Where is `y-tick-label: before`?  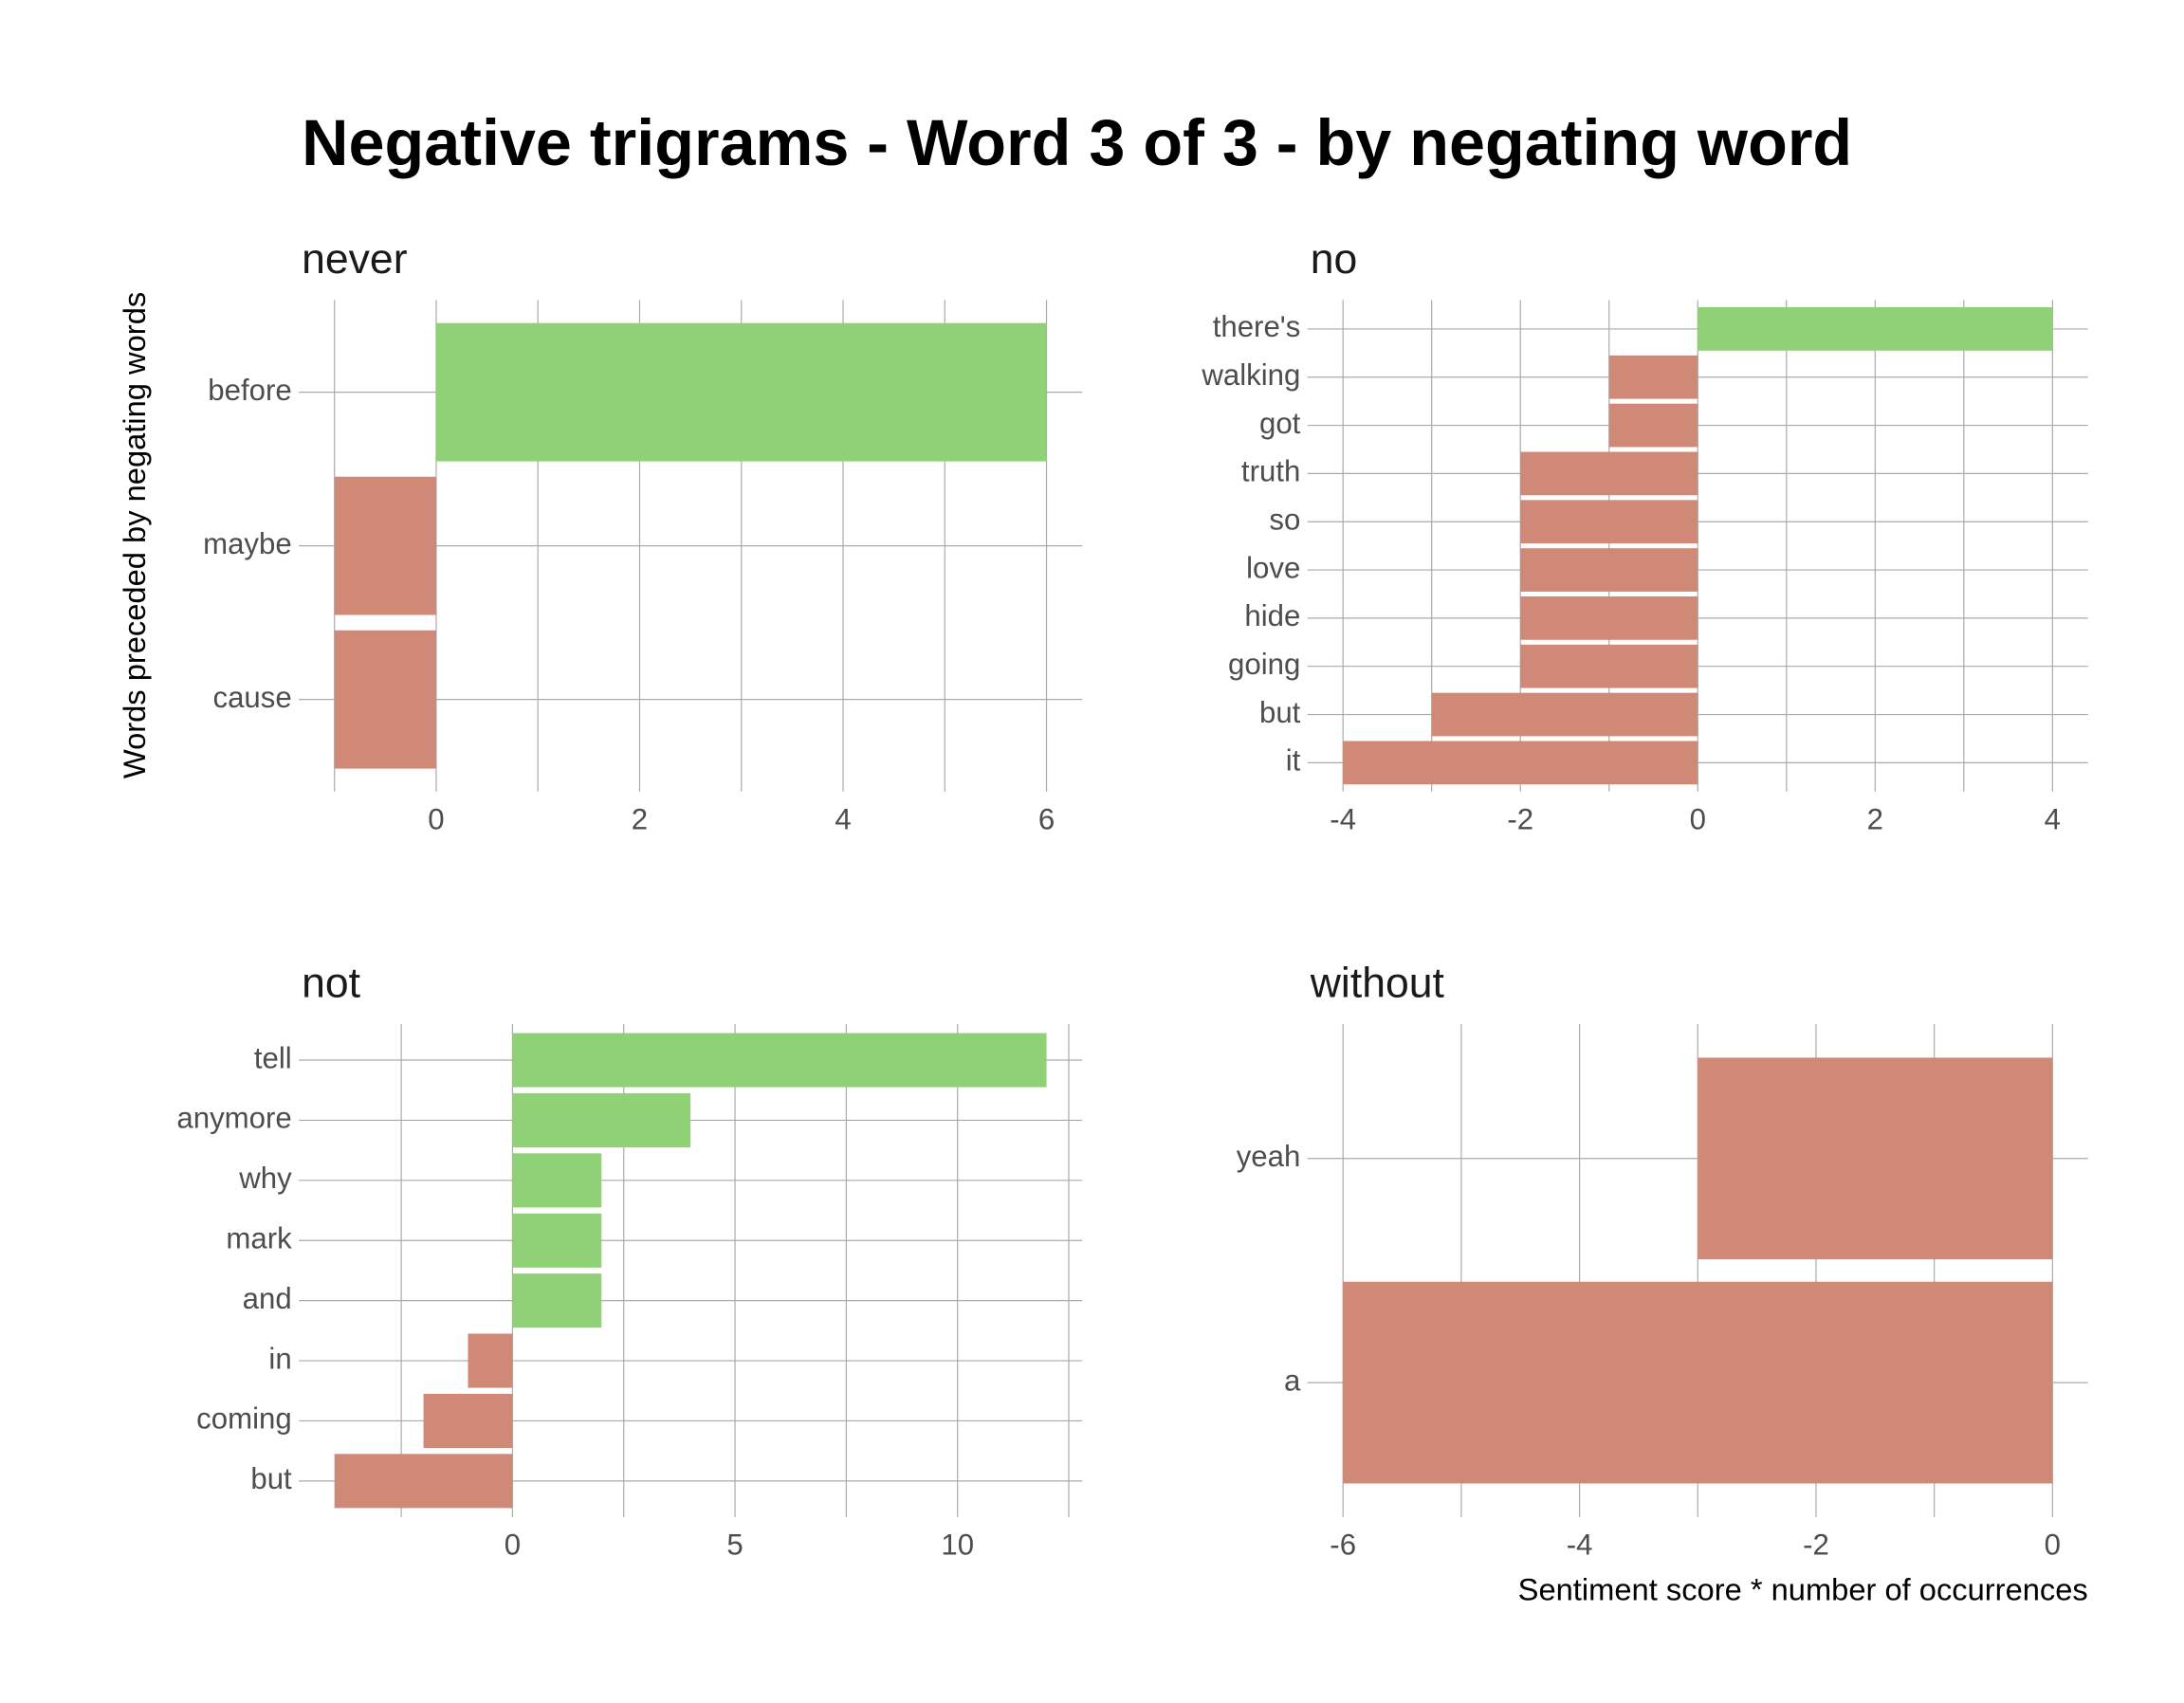 y-tick-label: before is located at coordinates (249, 391).